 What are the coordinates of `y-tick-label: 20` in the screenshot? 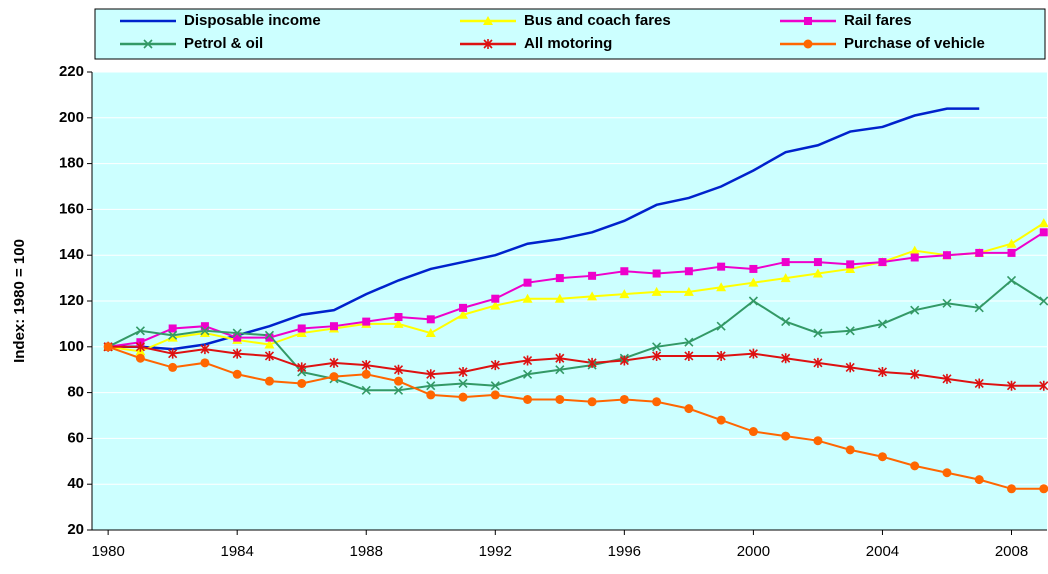 It's located at (75, 529).